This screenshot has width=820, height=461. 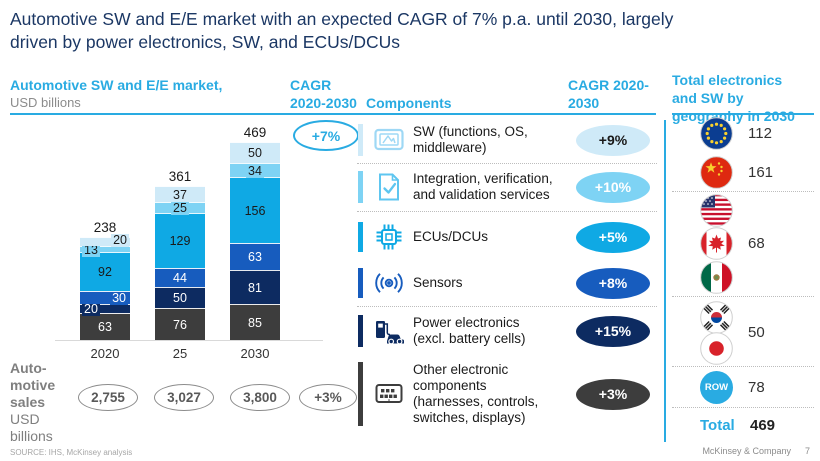 I want to click on flag-row: ROW, so click(x=716, y=387).